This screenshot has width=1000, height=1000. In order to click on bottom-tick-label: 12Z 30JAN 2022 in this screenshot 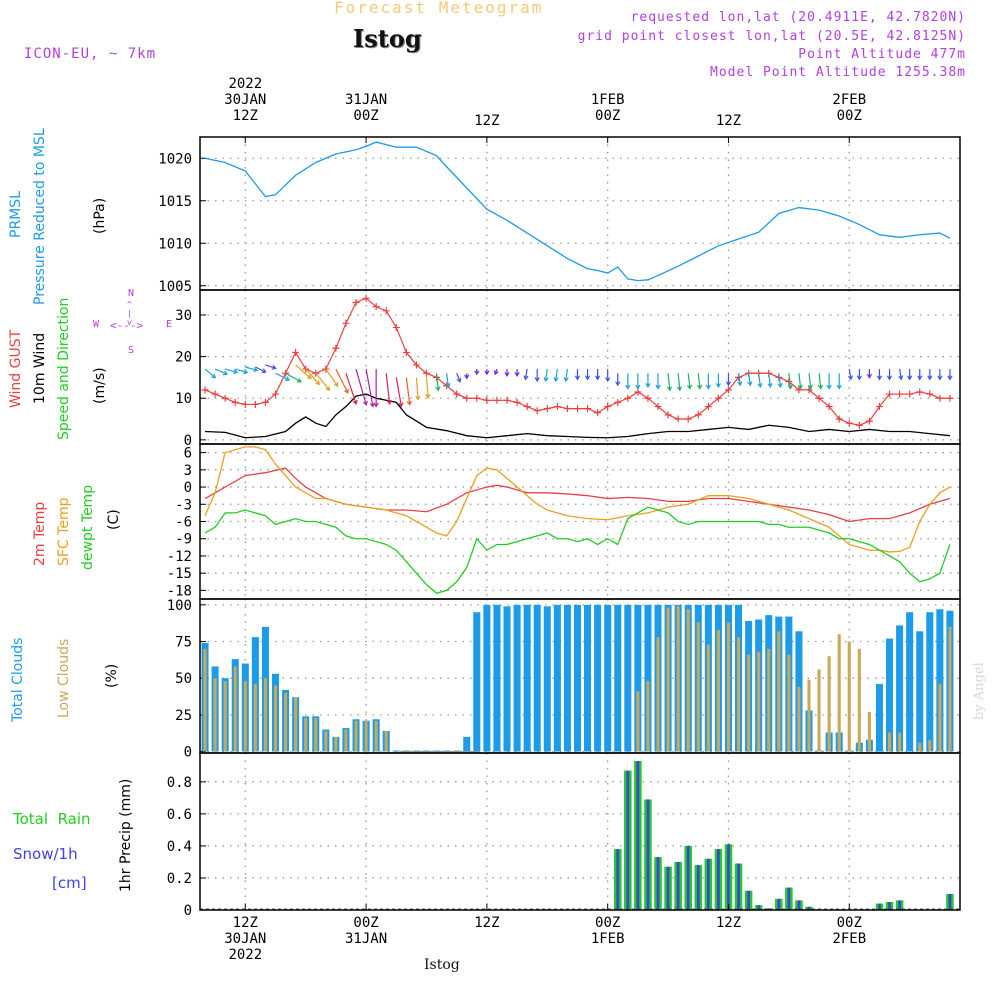, I will do `click(245, 939)`.